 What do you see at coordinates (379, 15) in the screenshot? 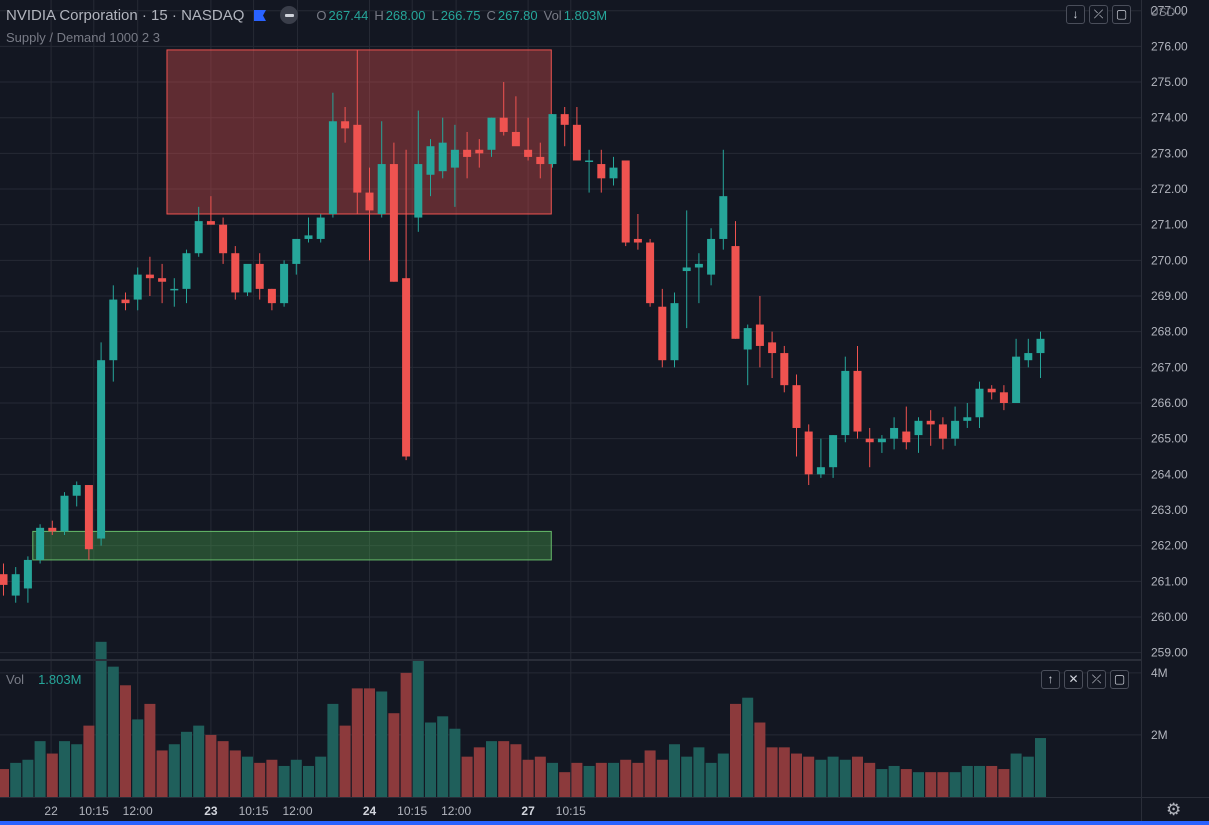
I see `ohlc-key: H` at bounding box center [379, 15].